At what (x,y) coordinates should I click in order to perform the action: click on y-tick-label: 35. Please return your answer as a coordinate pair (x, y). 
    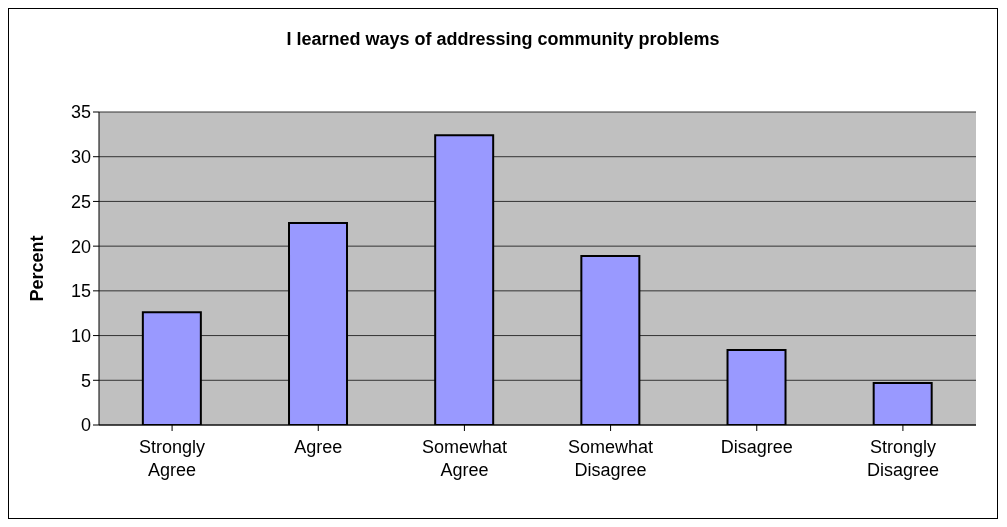
    Looking at the image, I should click on (80, 112).